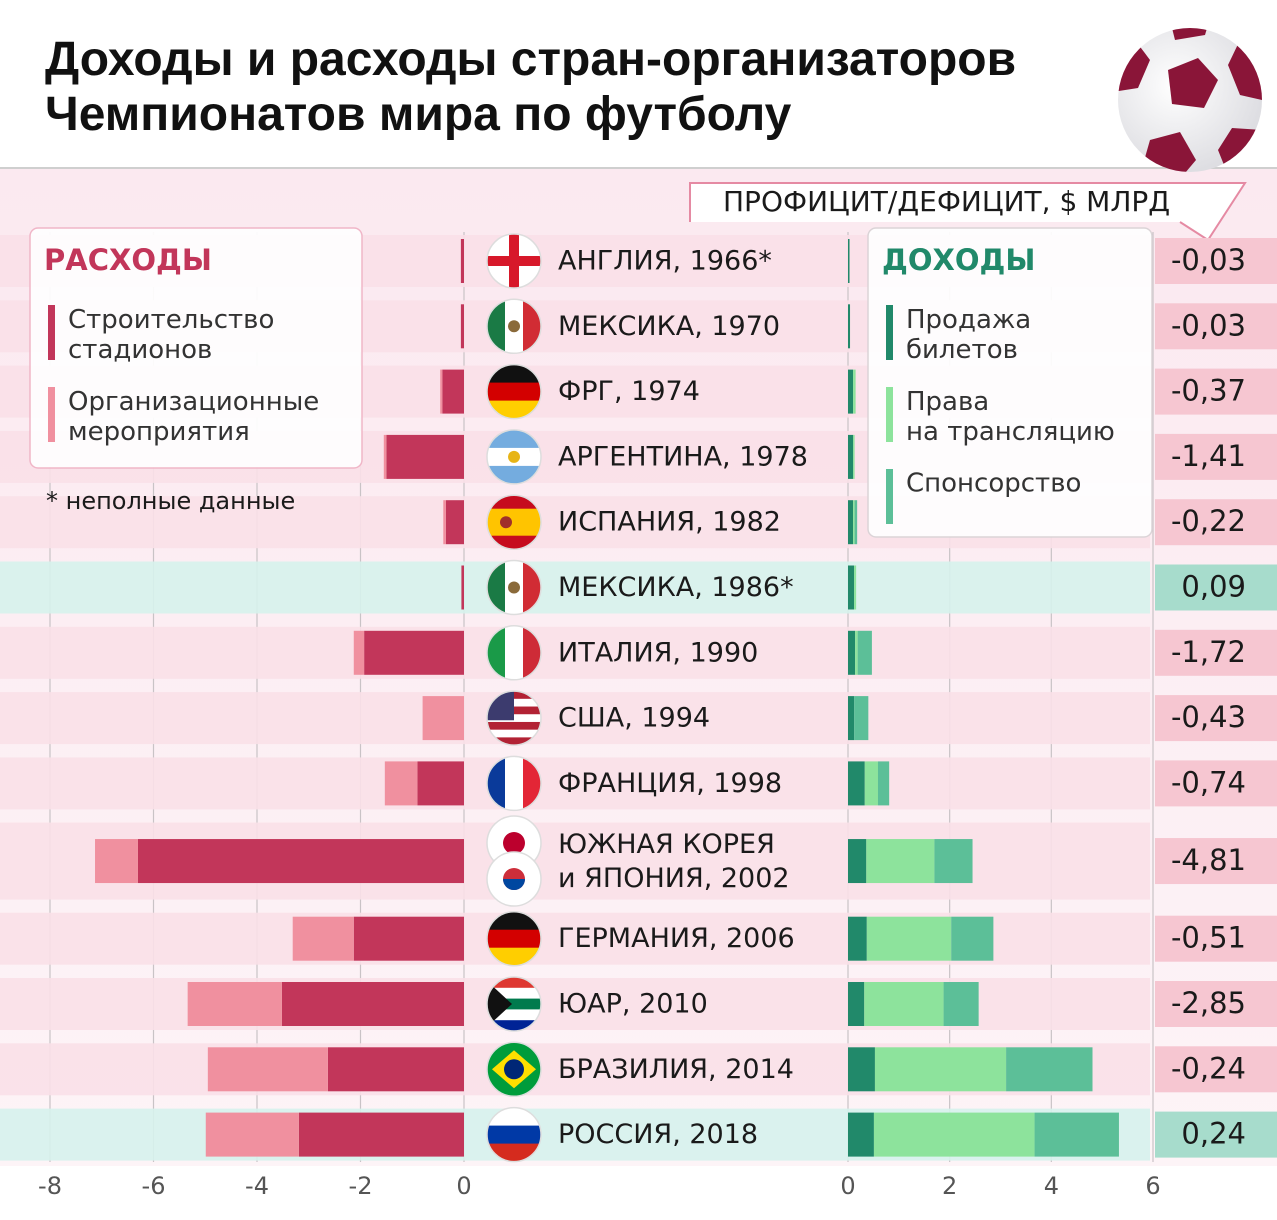 The width and height of the screenshot is (1277, 1220). I want to click on football-icon, so click(1190, 100).